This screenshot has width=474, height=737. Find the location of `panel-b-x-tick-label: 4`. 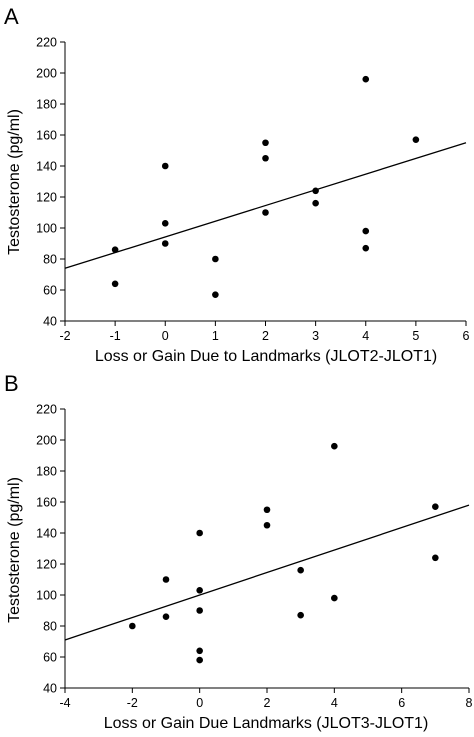

panel-b-x-tick-label: 4 is located at coordinates (334, 703).